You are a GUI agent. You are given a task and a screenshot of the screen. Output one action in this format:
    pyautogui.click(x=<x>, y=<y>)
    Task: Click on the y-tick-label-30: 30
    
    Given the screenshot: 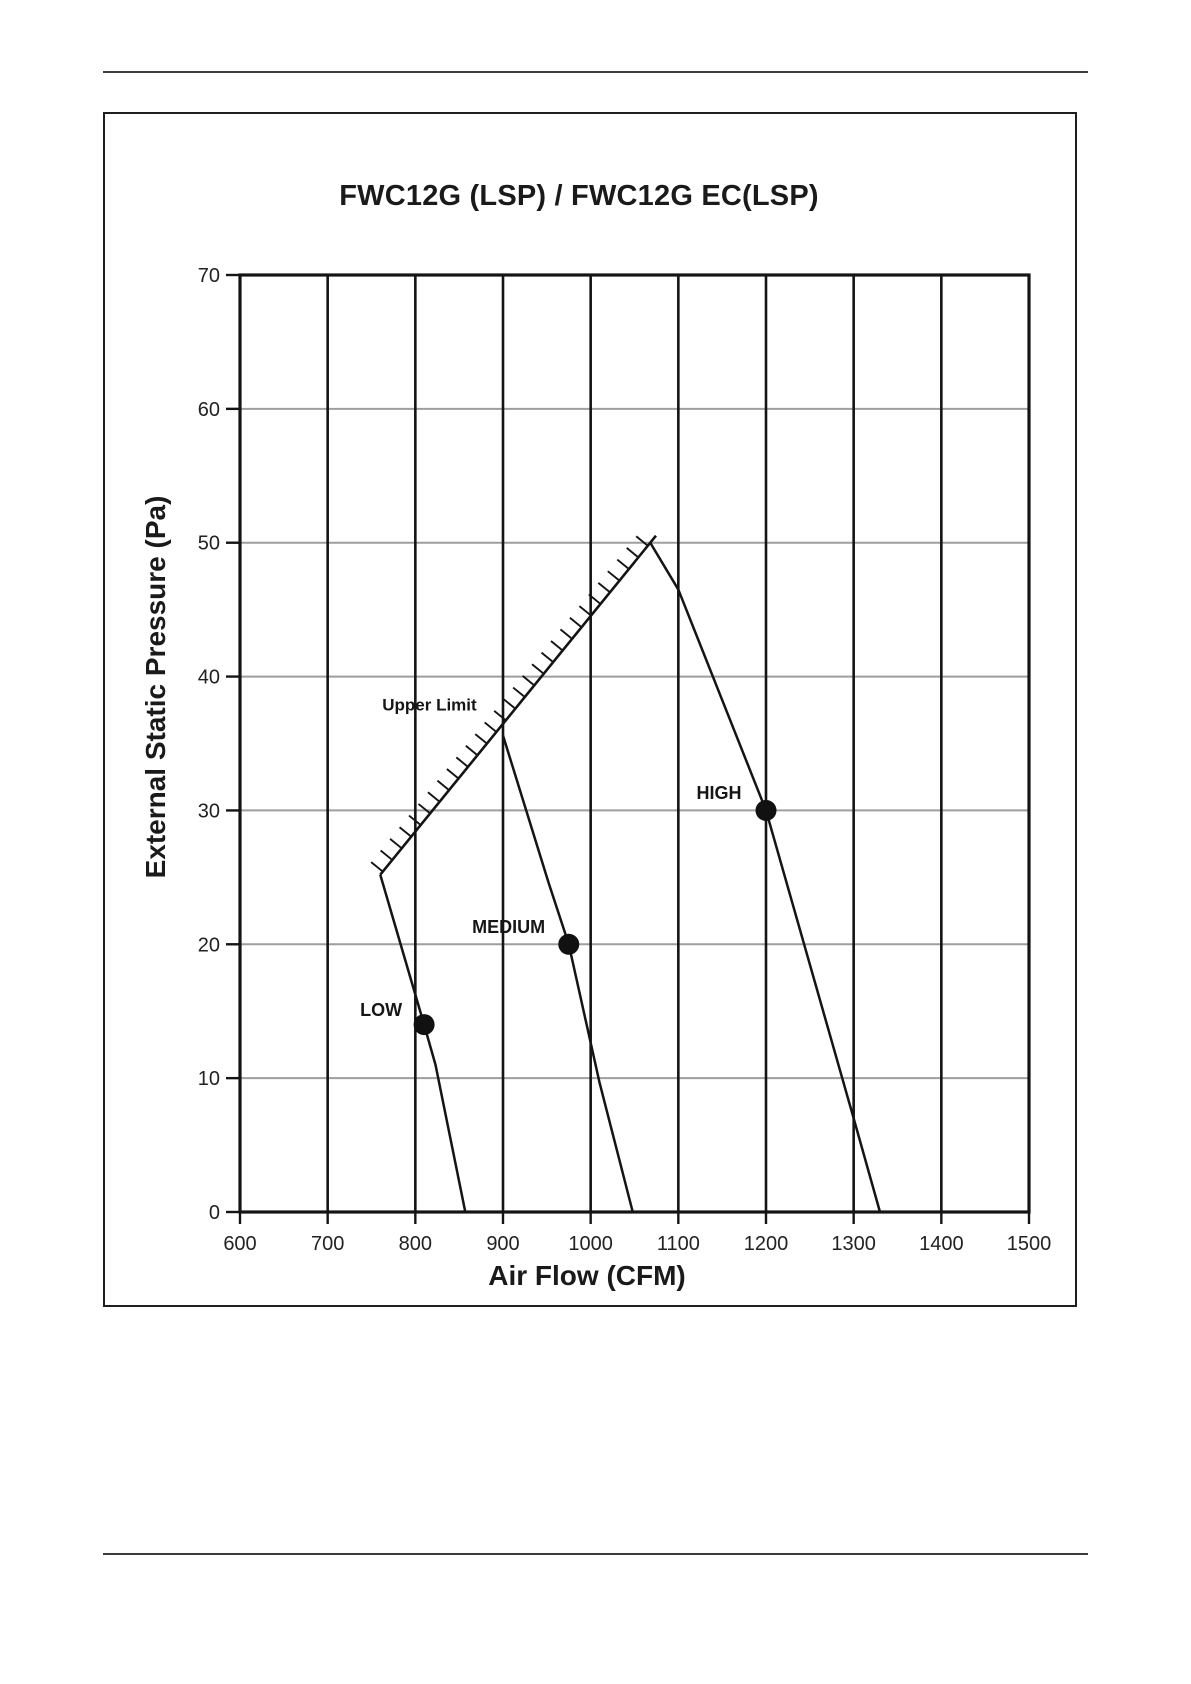 What is the action you would take?
    pyautogui.click(x=209, y=811)
    